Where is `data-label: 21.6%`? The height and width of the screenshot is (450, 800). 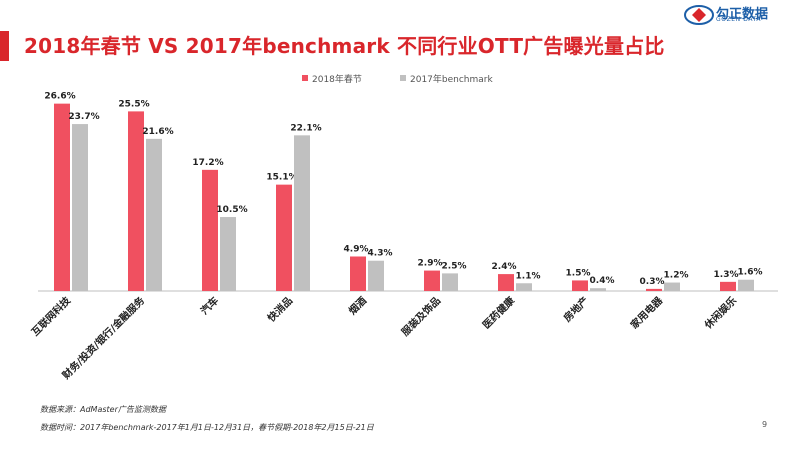 data-label: 21.6% is located at coordinates (157, 132).